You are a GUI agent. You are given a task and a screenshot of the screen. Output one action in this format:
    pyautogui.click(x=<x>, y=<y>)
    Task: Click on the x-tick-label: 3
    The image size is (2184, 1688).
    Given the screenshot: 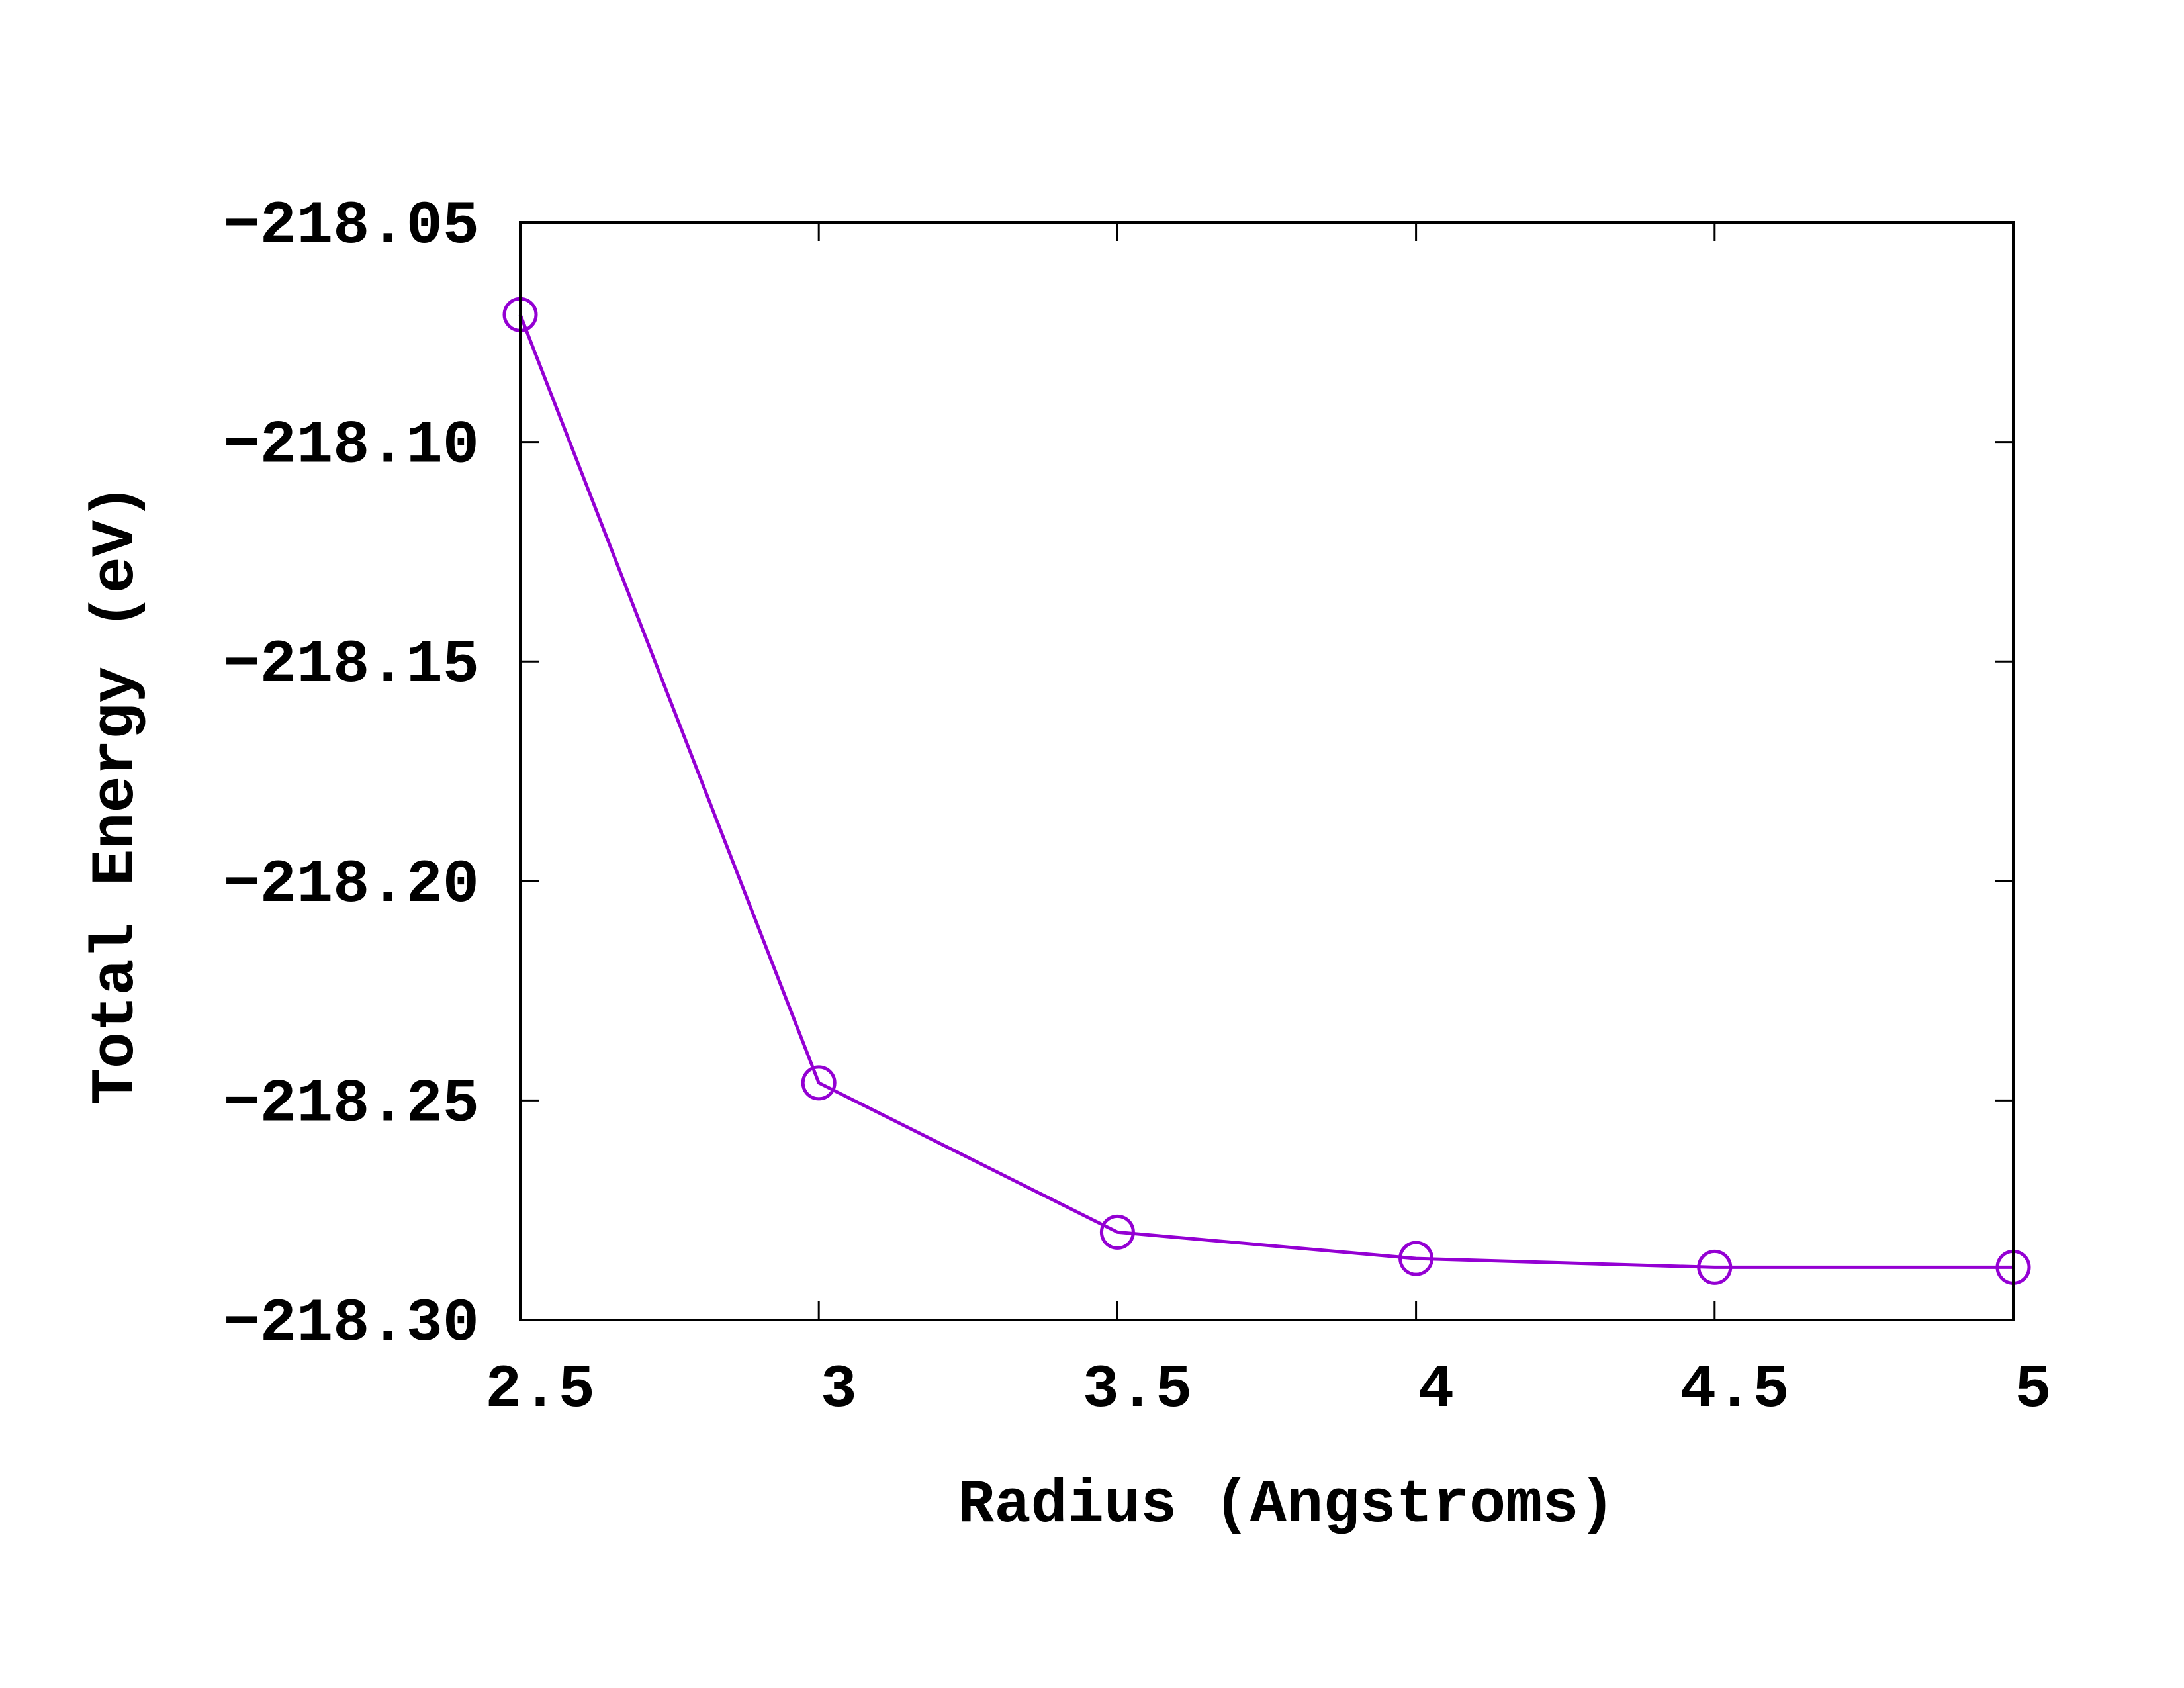 What is the action you would take?
    pyautogui.click(x=839, y=1390)
    